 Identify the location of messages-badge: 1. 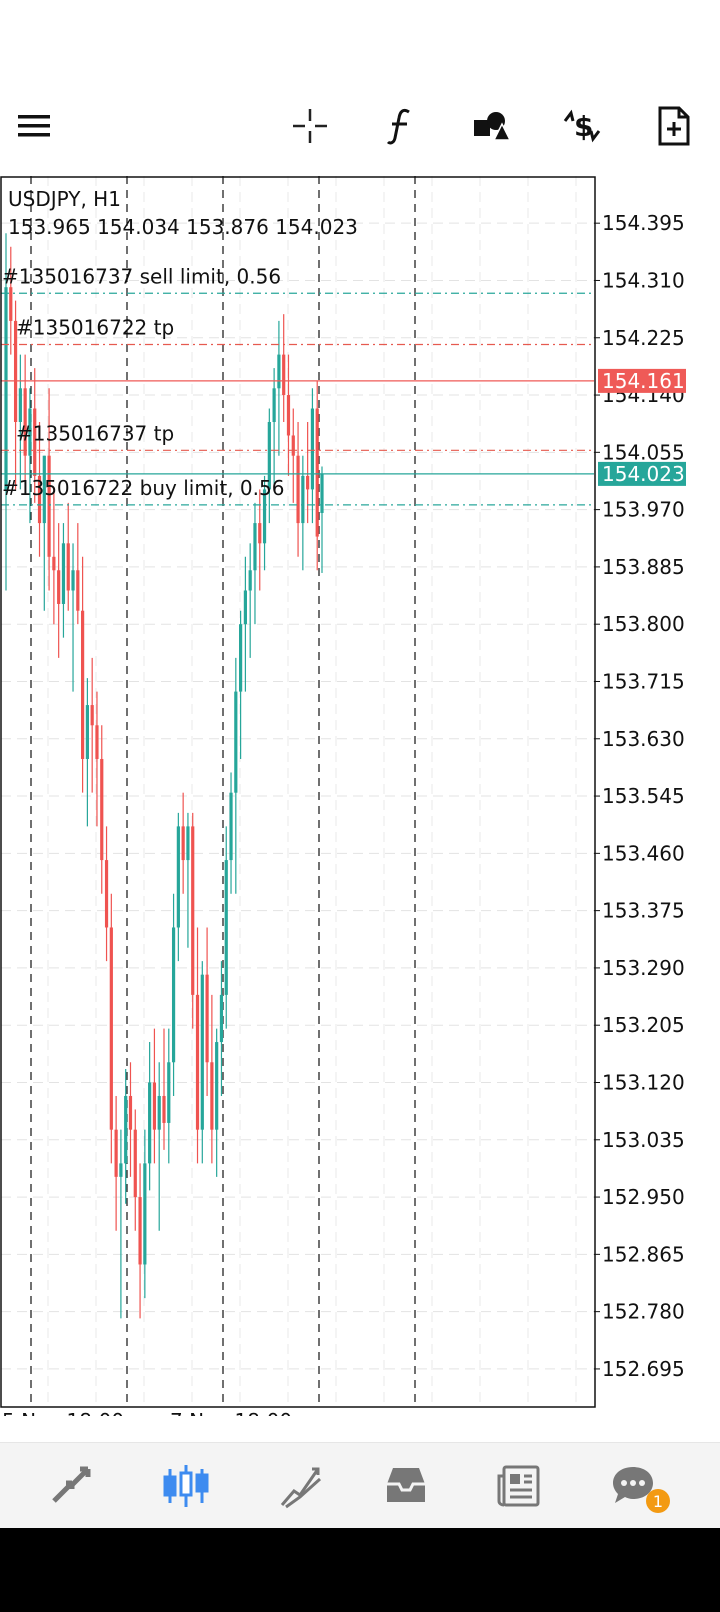
(658, 1501).